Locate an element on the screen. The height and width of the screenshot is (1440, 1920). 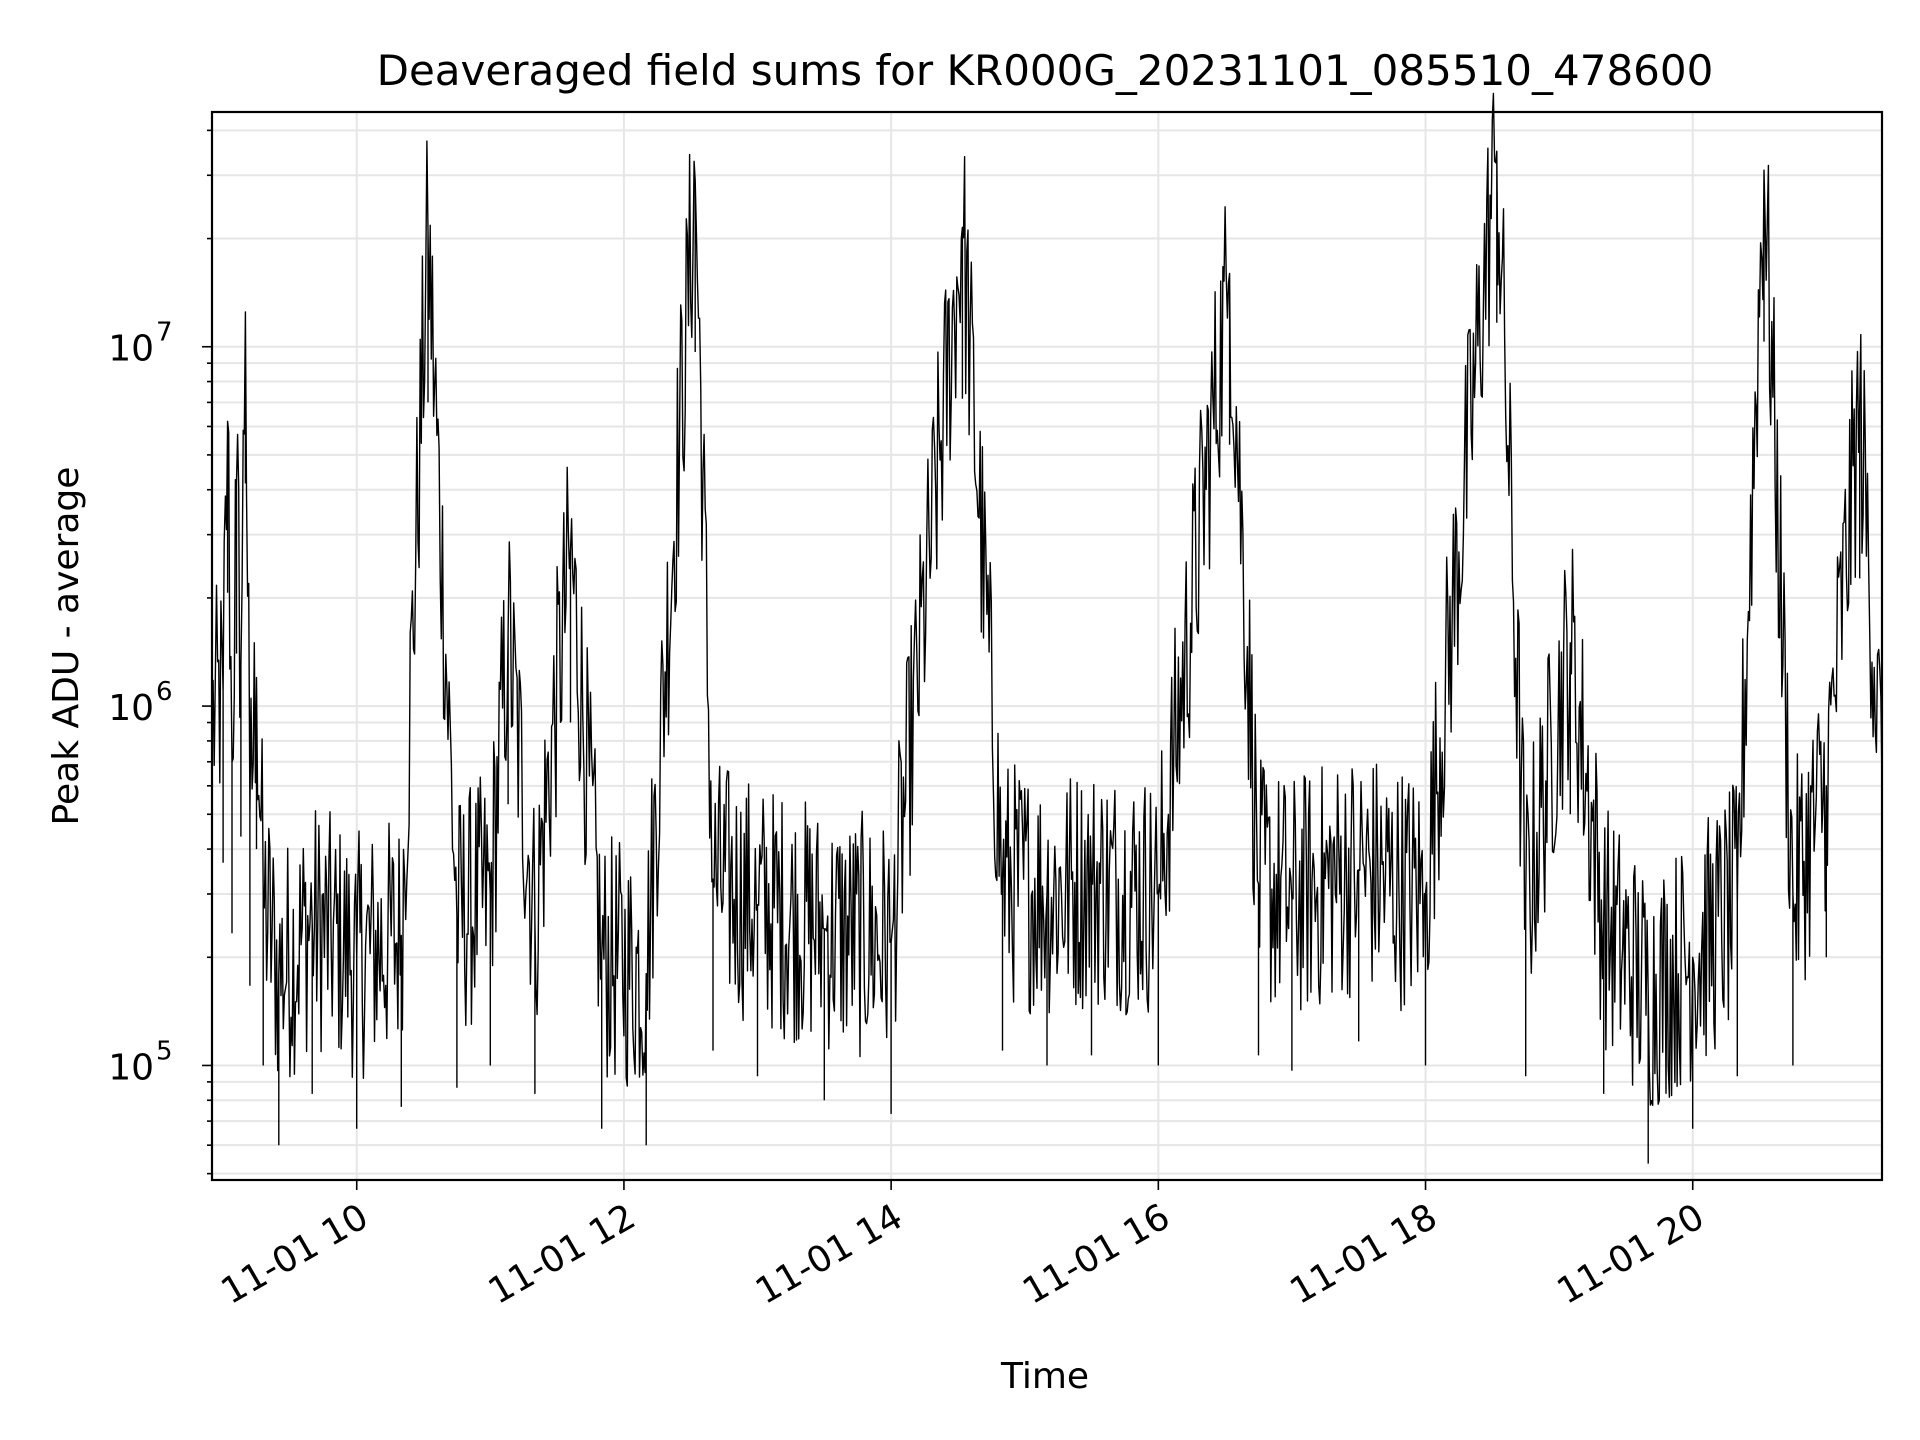
y-axis-label: Peak ADU - average is located at coordinates (66, 646).